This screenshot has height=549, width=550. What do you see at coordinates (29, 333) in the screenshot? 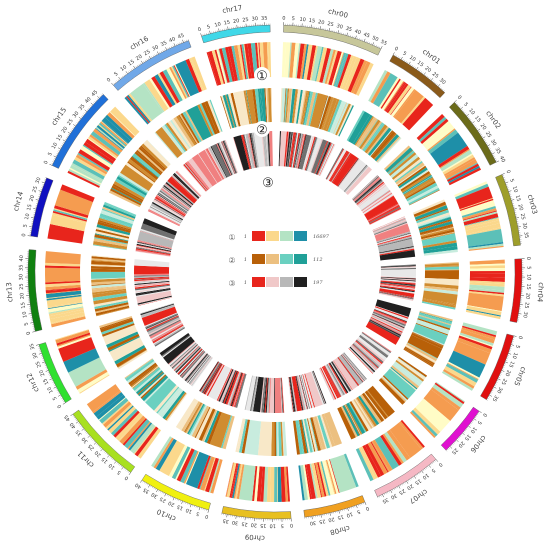
I see `chr13-tick-label: 0` at bounding box center [29, 333].